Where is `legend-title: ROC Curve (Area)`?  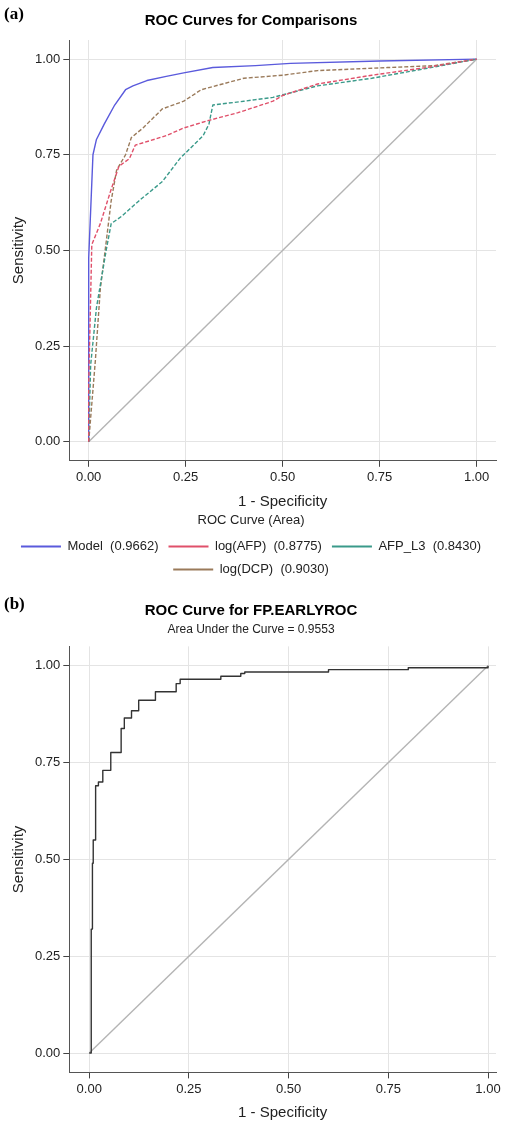
legend-title: ROC Curve (Area) is located at coordinates (251, 520).